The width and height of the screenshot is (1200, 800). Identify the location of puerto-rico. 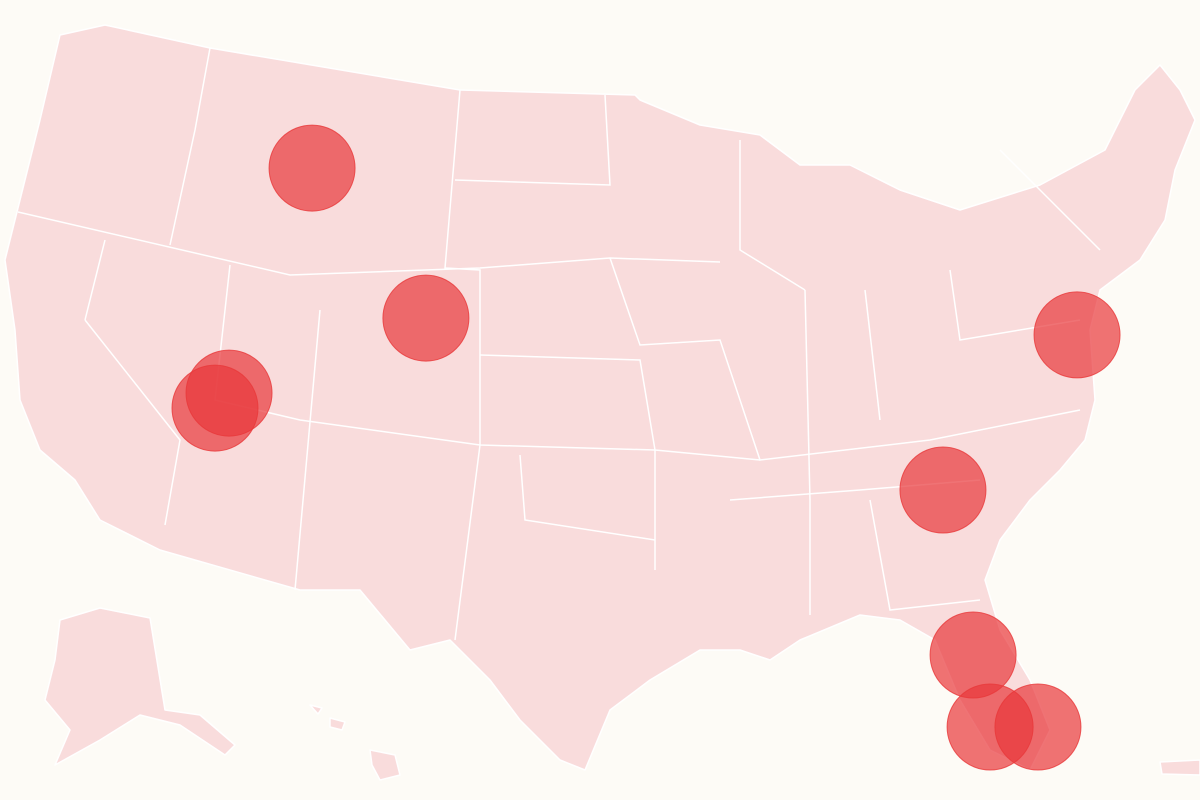
(1179, 767).